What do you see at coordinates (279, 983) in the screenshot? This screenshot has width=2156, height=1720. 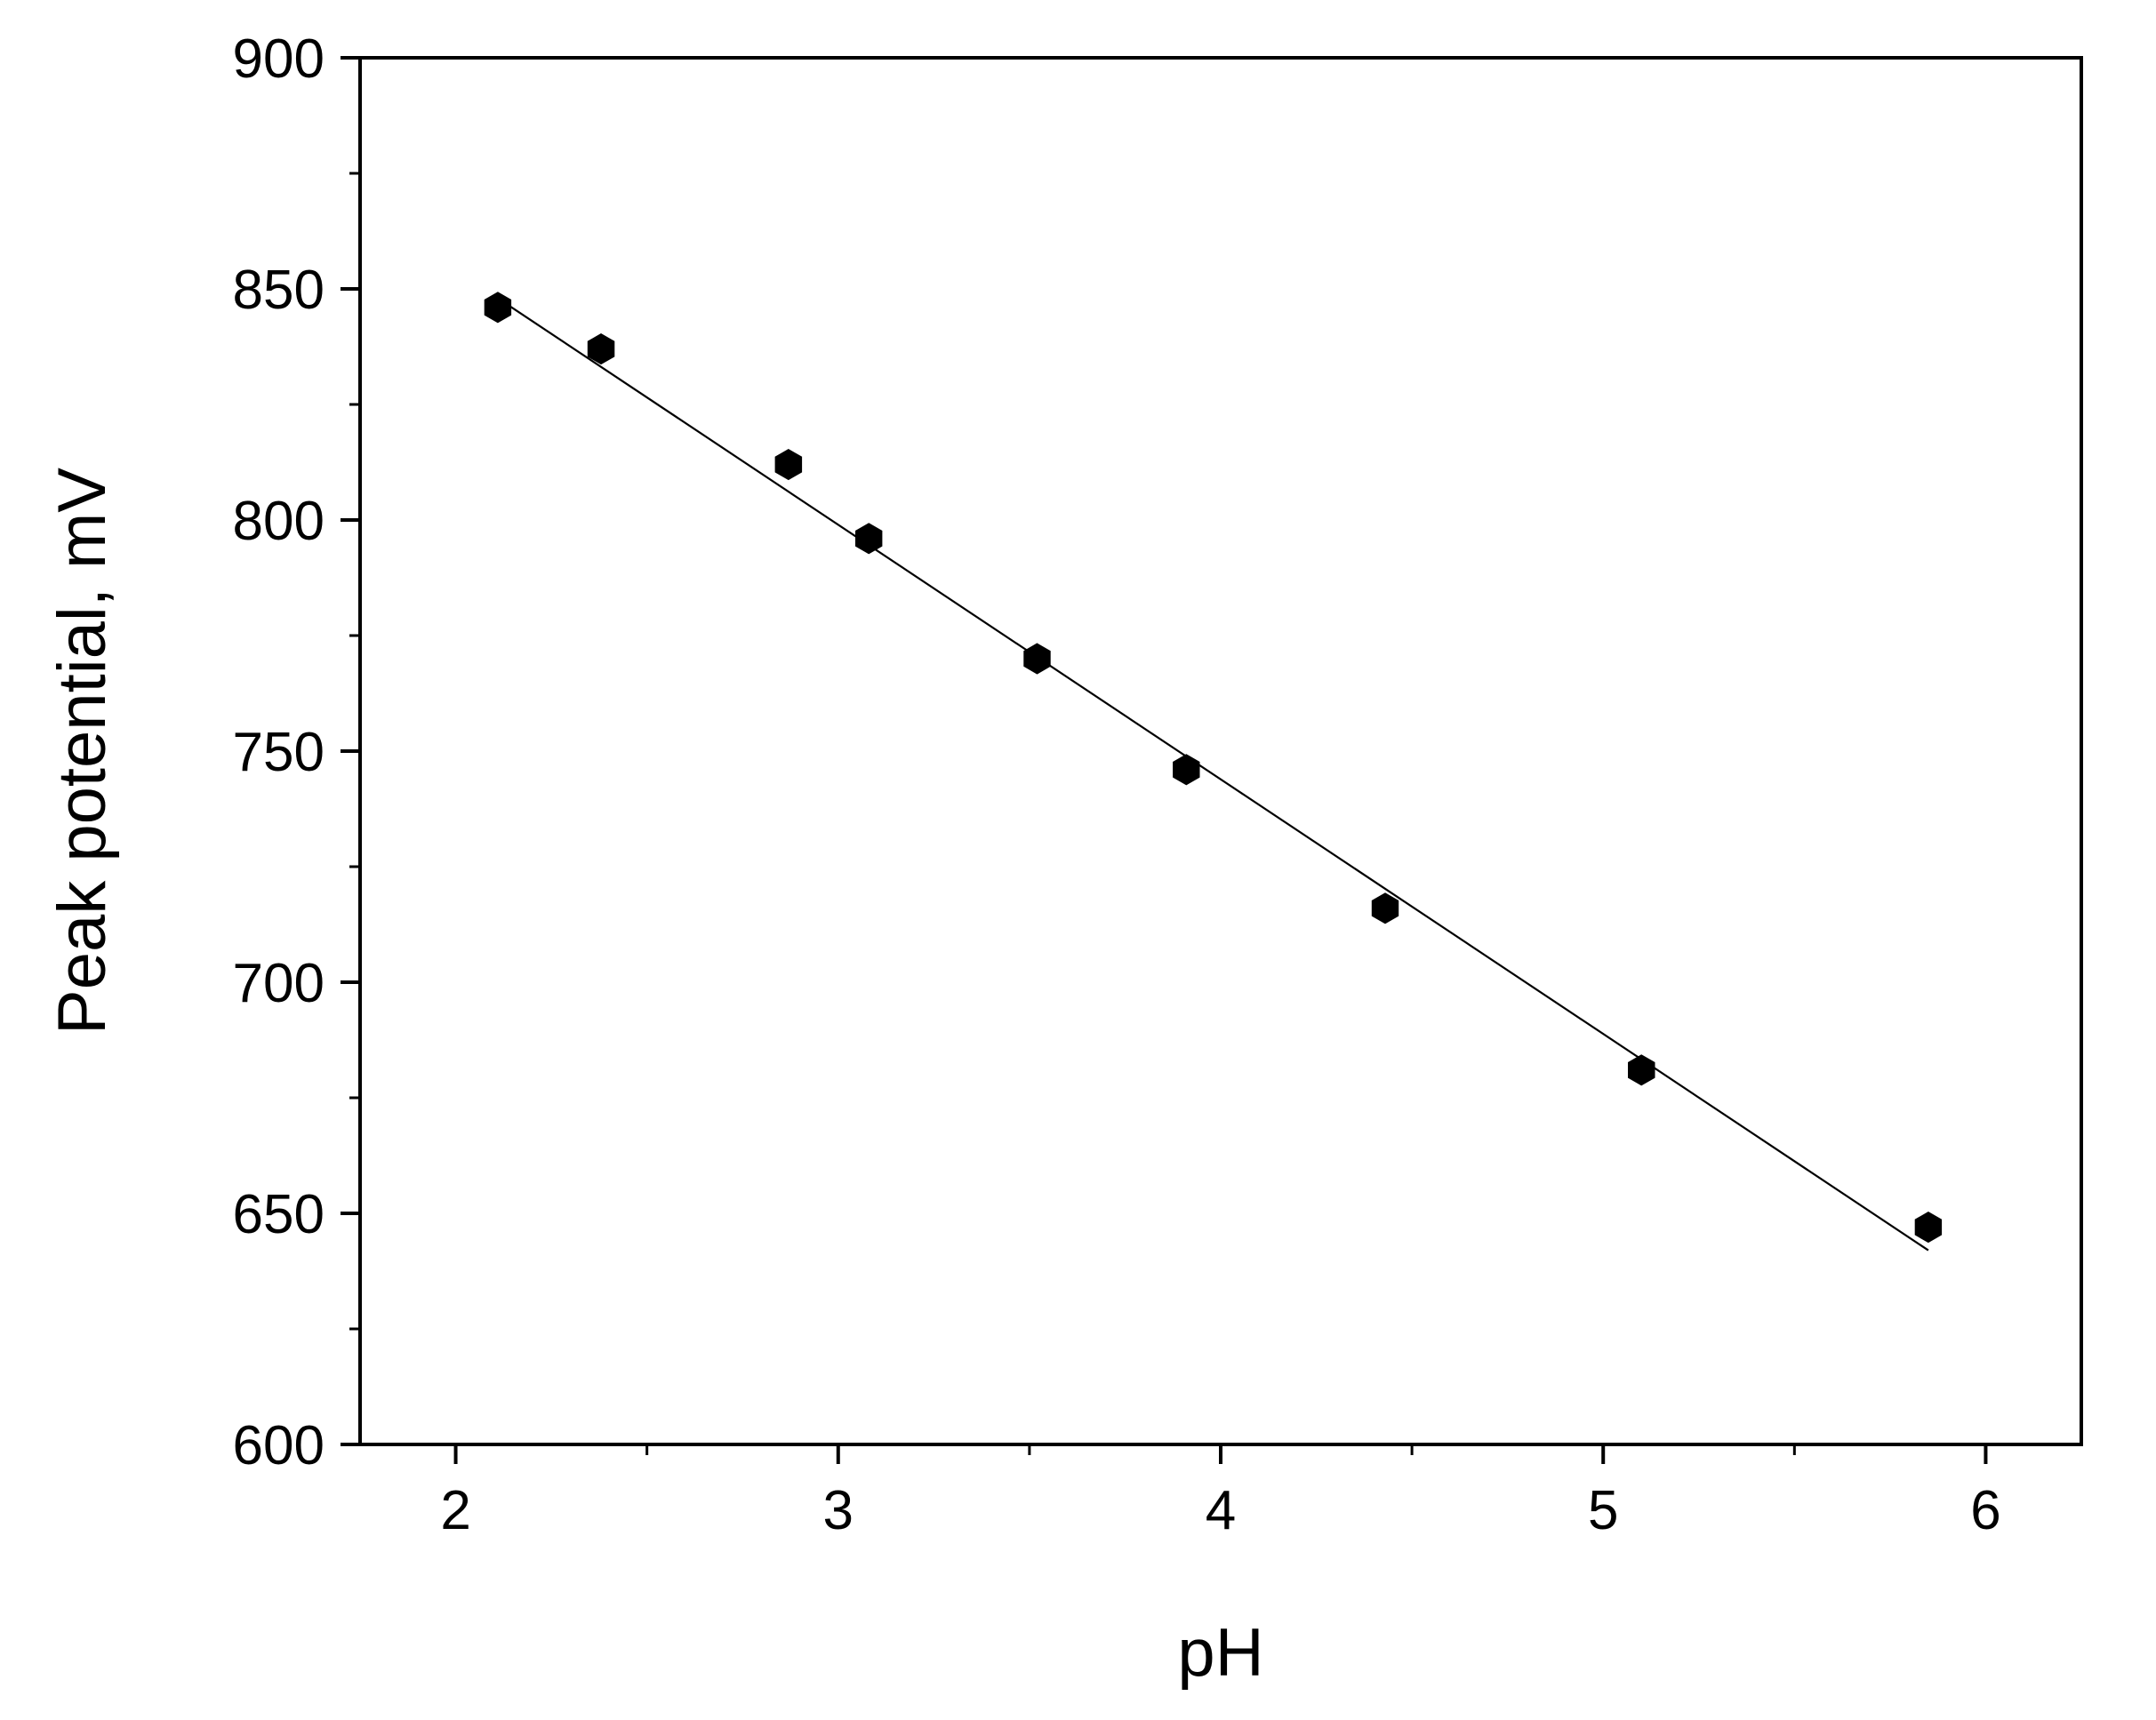 I see `y-tick-label: 700` at bounding box center [279, 983].